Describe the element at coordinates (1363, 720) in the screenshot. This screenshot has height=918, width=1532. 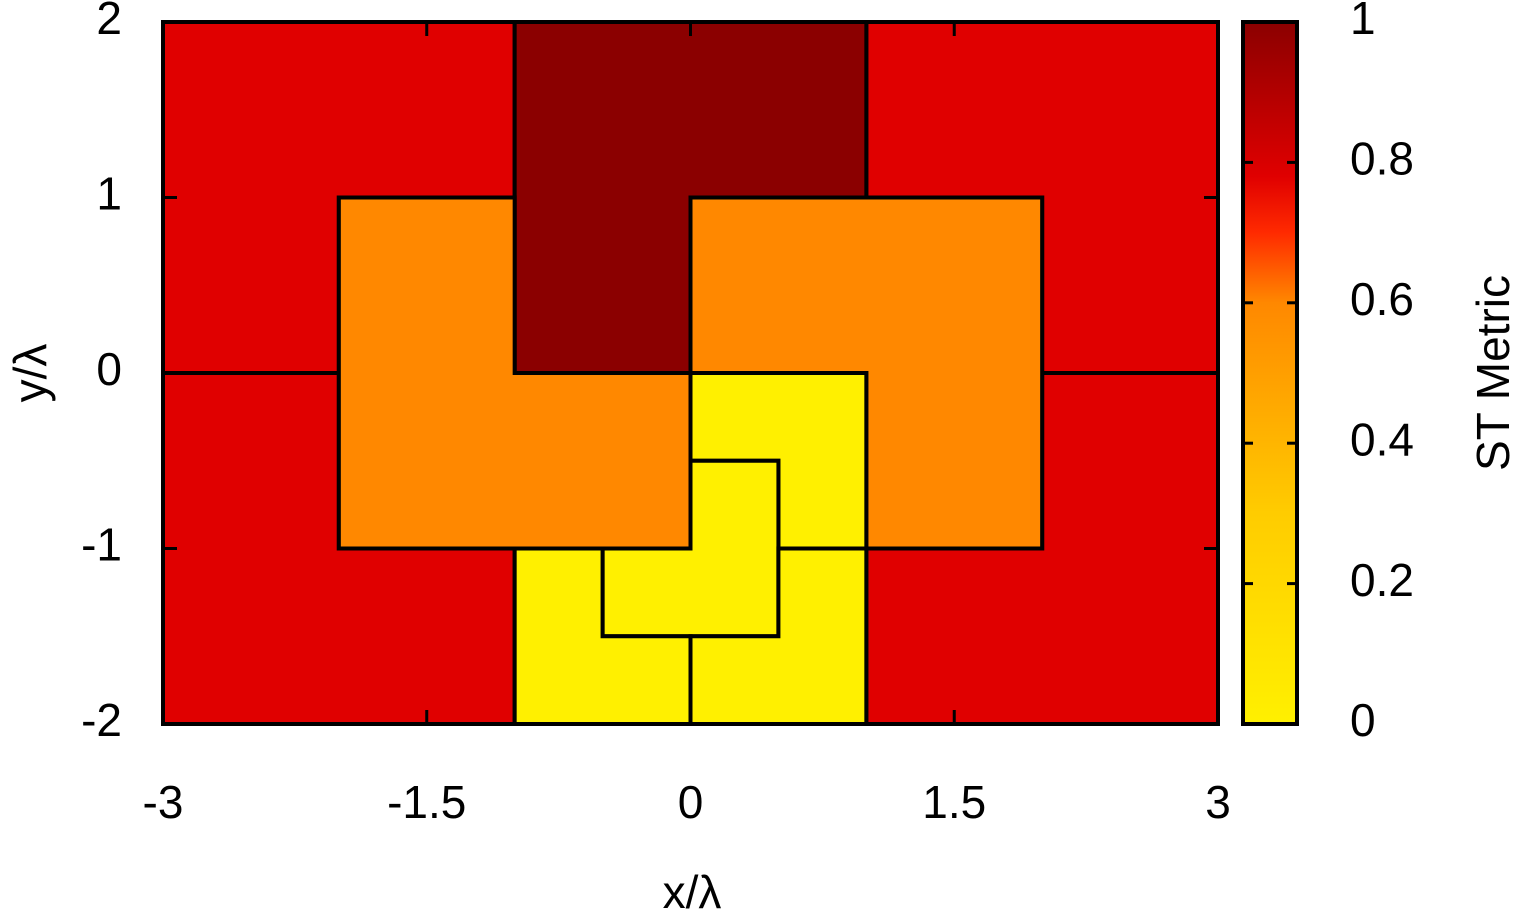
I see `colorbar-tick-label: 0` at that location.